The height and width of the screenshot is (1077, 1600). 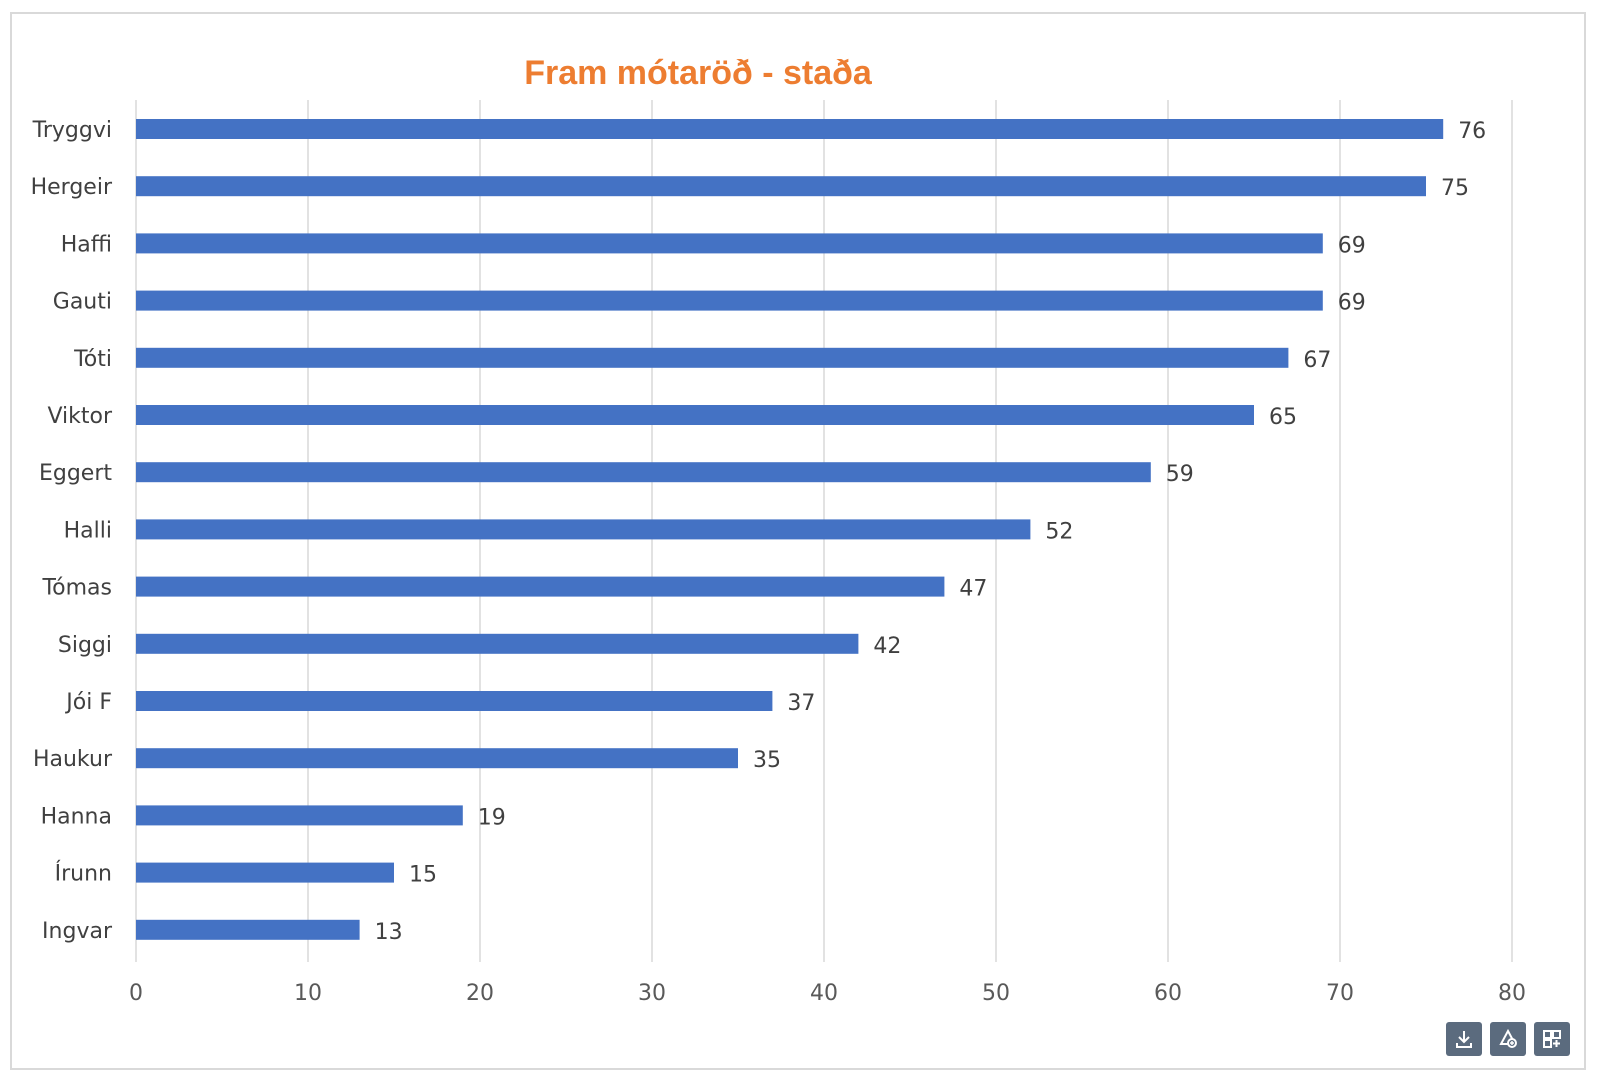 What do you see at coordinates (88, 702) in the screenshot?
I see `category-label: Jói F` at bounding box center [88, 702].